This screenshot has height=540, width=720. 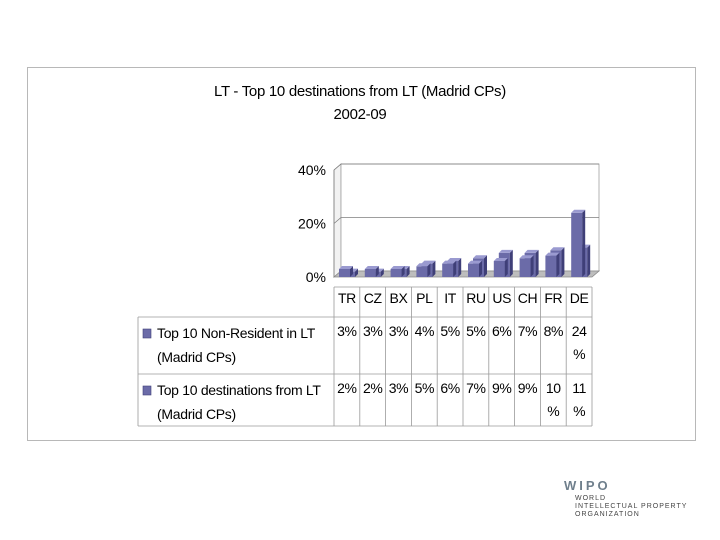 I want to click on category-label: US, so click(x=501, y=298).